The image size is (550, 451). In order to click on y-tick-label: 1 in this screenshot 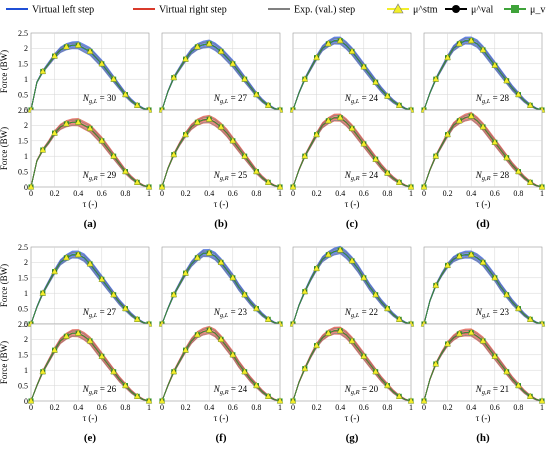, I will do `click(26, 293)`.